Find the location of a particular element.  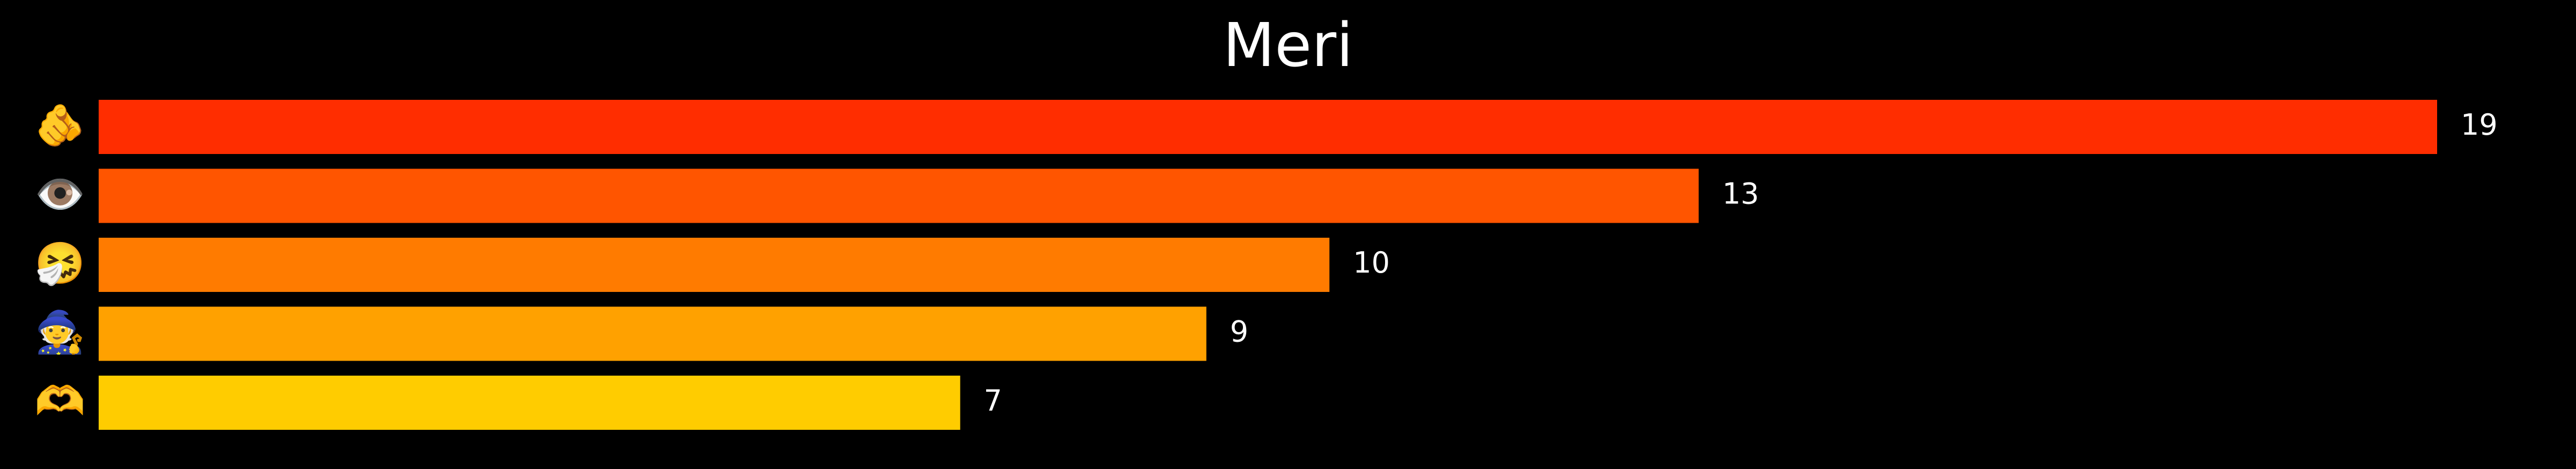

bar-value-label: 10 is located at coordinates (1371, 263).